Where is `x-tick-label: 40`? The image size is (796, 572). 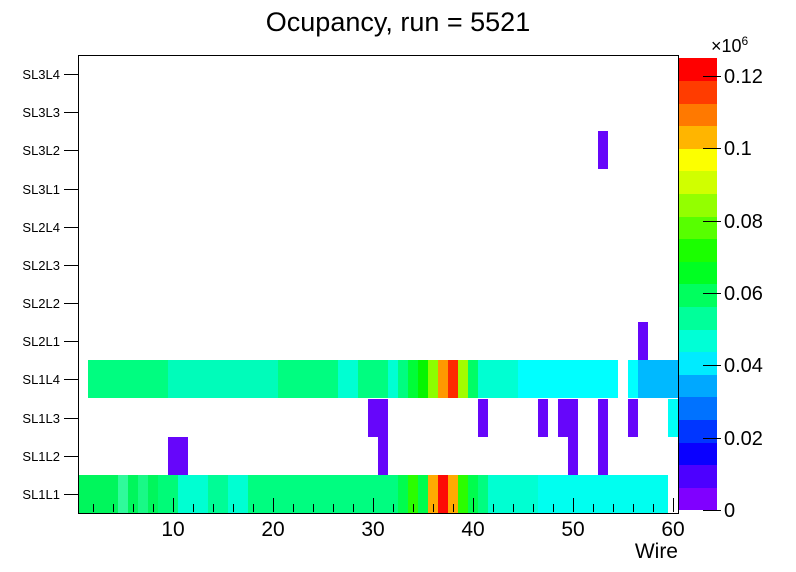 x-tick-label: 40 is located at coordinates (473, 529).